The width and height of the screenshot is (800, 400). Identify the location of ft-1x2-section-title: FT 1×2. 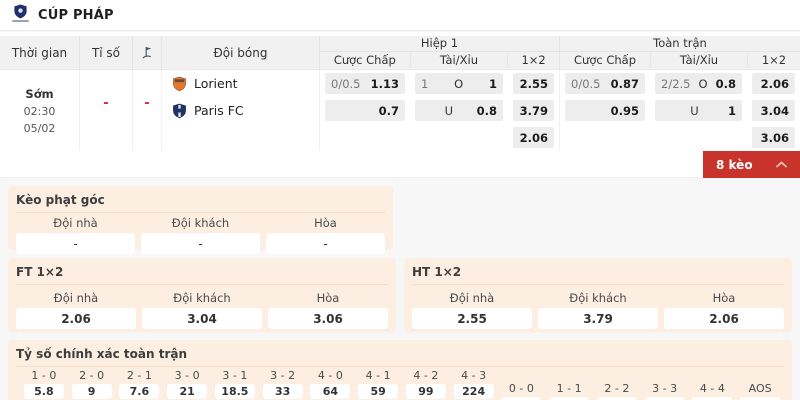
(202, 275).